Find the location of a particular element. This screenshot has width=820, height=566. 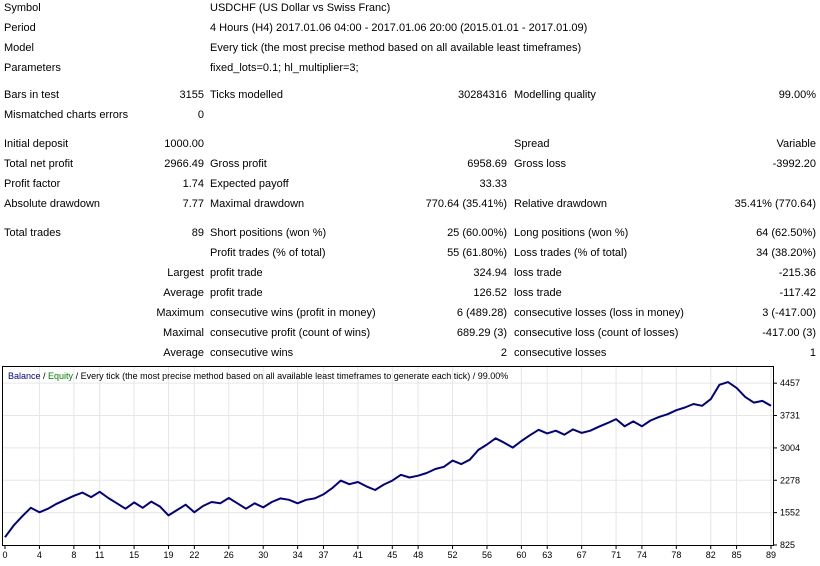

mismatched-errors-value: 0 is located at coordinates (200, 115).